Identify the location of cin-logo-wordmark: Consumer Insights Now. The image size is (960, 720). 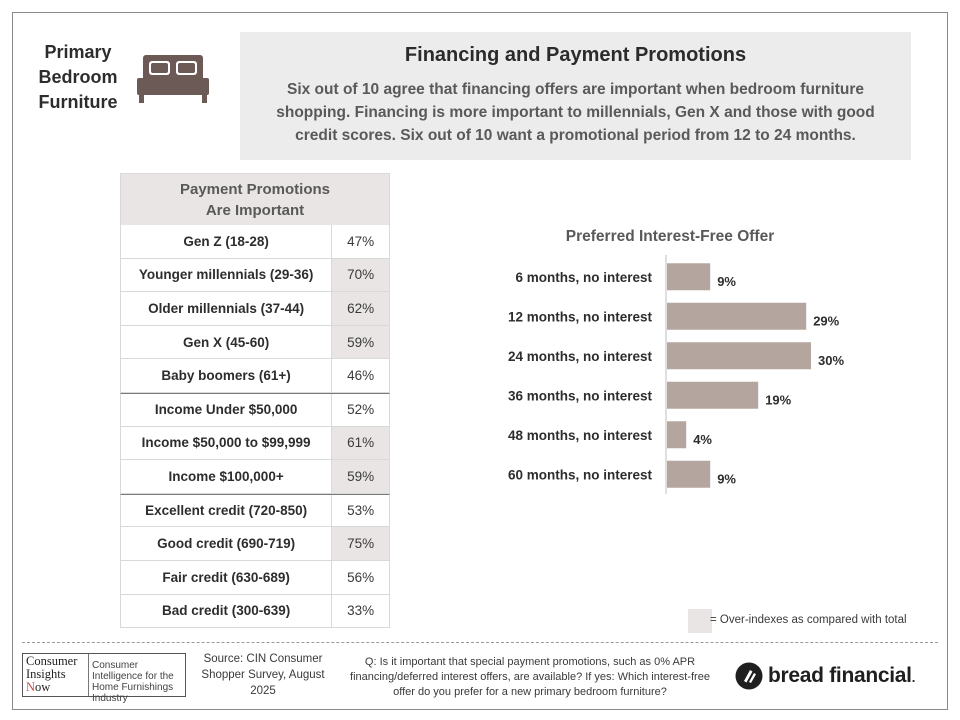
(56, 675).